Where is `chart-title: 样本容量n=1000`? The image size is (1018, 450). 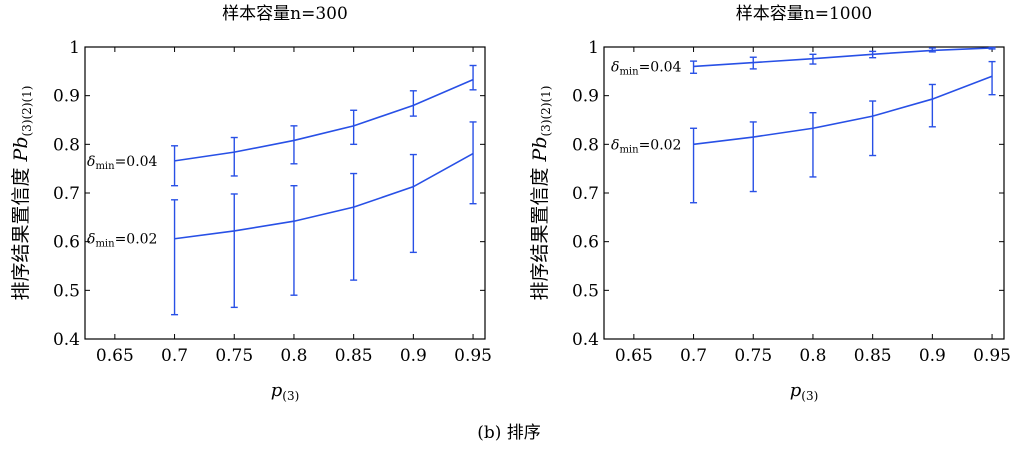
chart-title: 样本容量n=1000 is located at coordinates (804, 14).